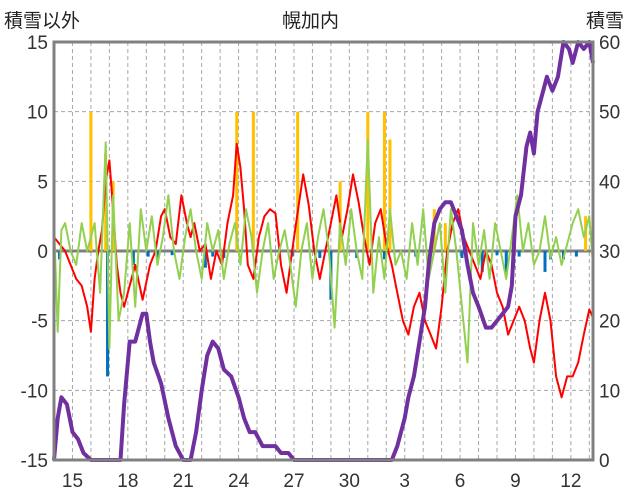 The width and height of the screenshot is (636, 501). I want to click on right-axis-title: 積雪, so click(605, 21).